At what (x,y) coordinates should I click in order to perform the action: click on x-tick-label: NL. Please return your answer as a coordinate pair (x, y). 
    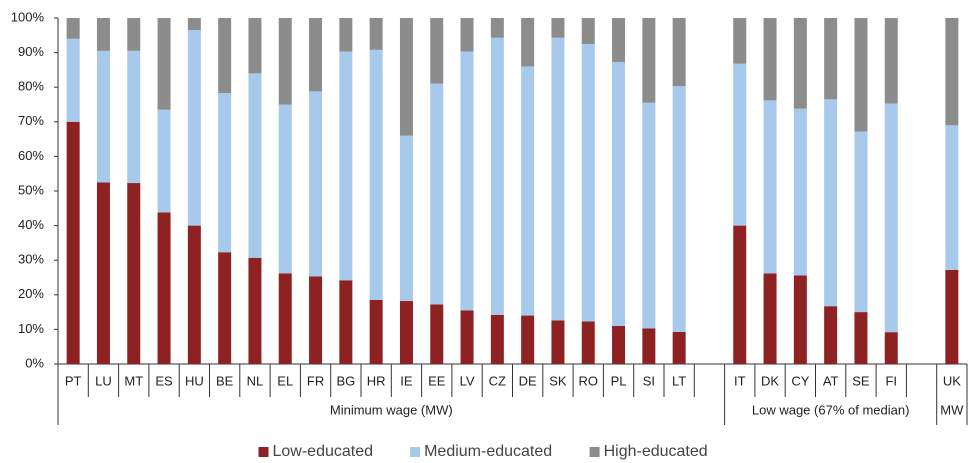
    Looking at the image, I should click on (255, 380).